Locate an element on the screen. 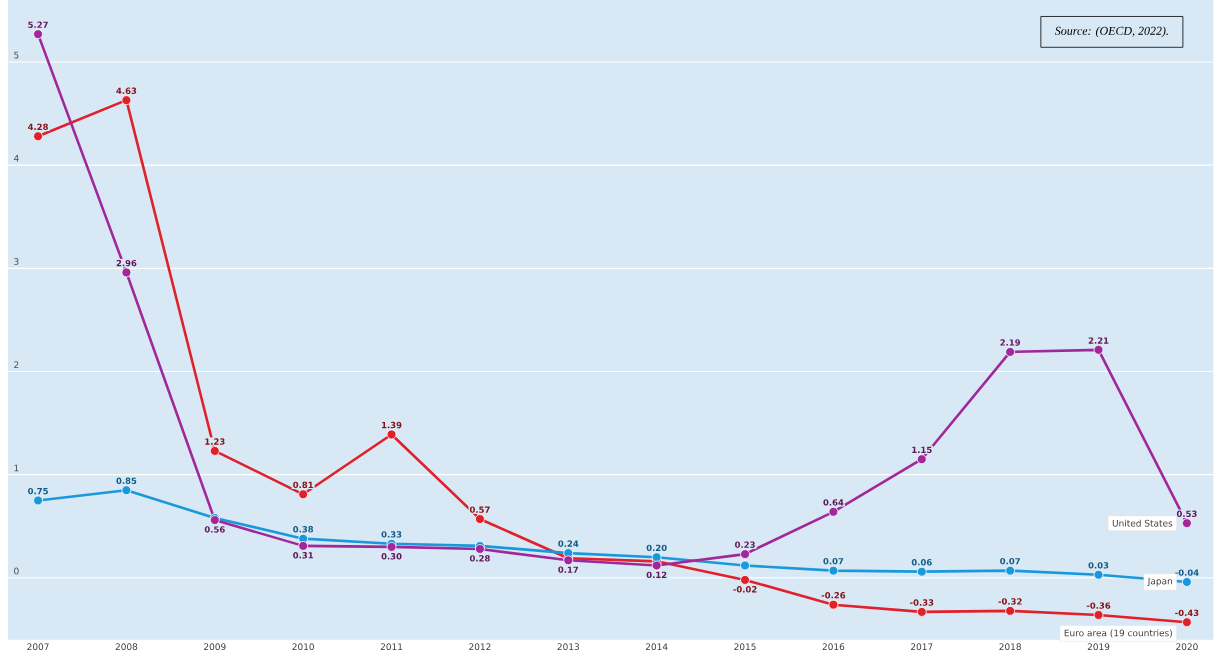 The height and width of the screenshot is (665, 1214). x-tick-label: 2011 is located at coordinates (391, 647).